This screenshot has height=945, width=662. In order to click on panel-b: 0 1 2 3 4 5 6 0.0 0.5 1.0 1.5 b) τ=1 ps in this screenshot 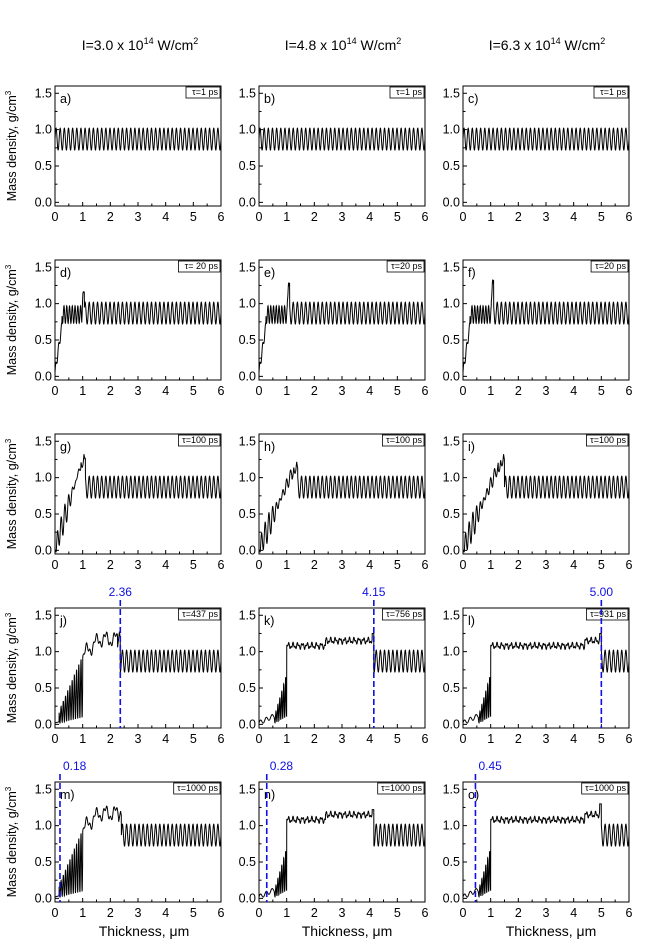, I will do `click(334, 154)`.